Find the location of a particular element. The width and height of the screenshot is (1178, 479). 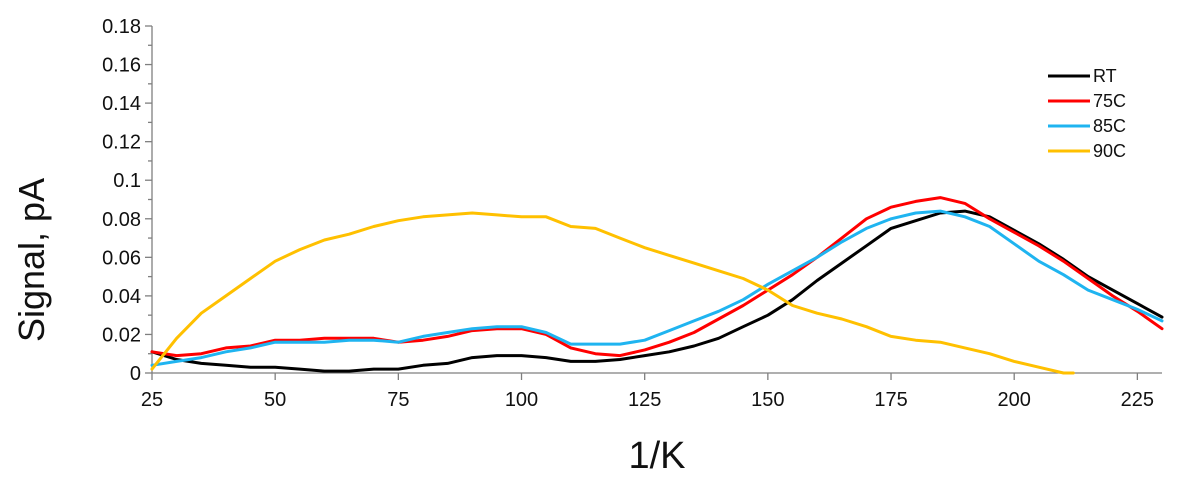

y-tick-label: 0.04 is located at coordinates (121, 297).